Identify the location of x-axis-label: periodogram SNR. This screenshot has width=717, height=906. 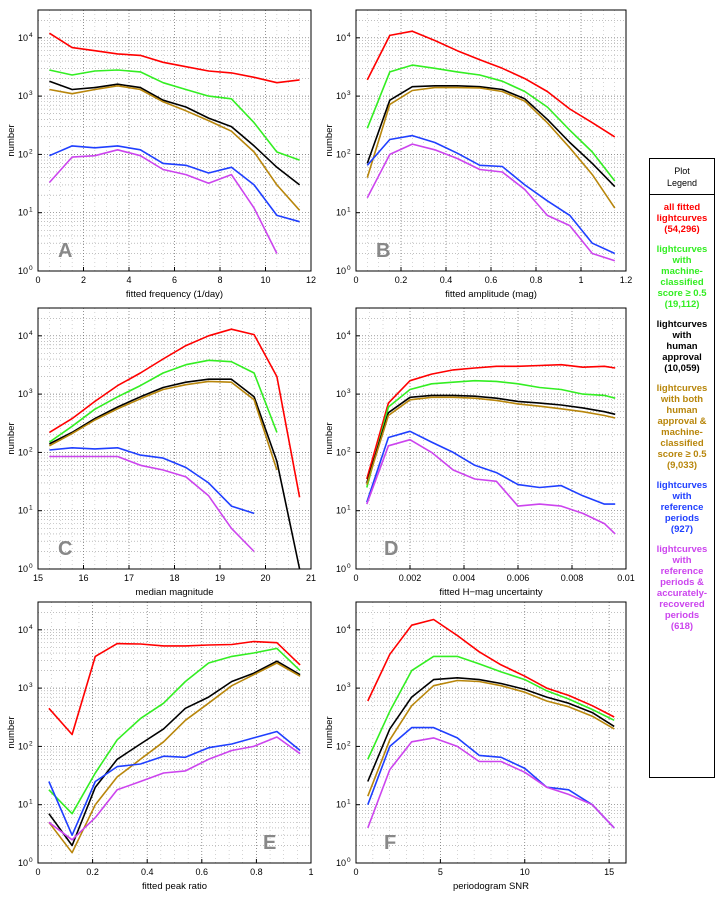
(491, 886).